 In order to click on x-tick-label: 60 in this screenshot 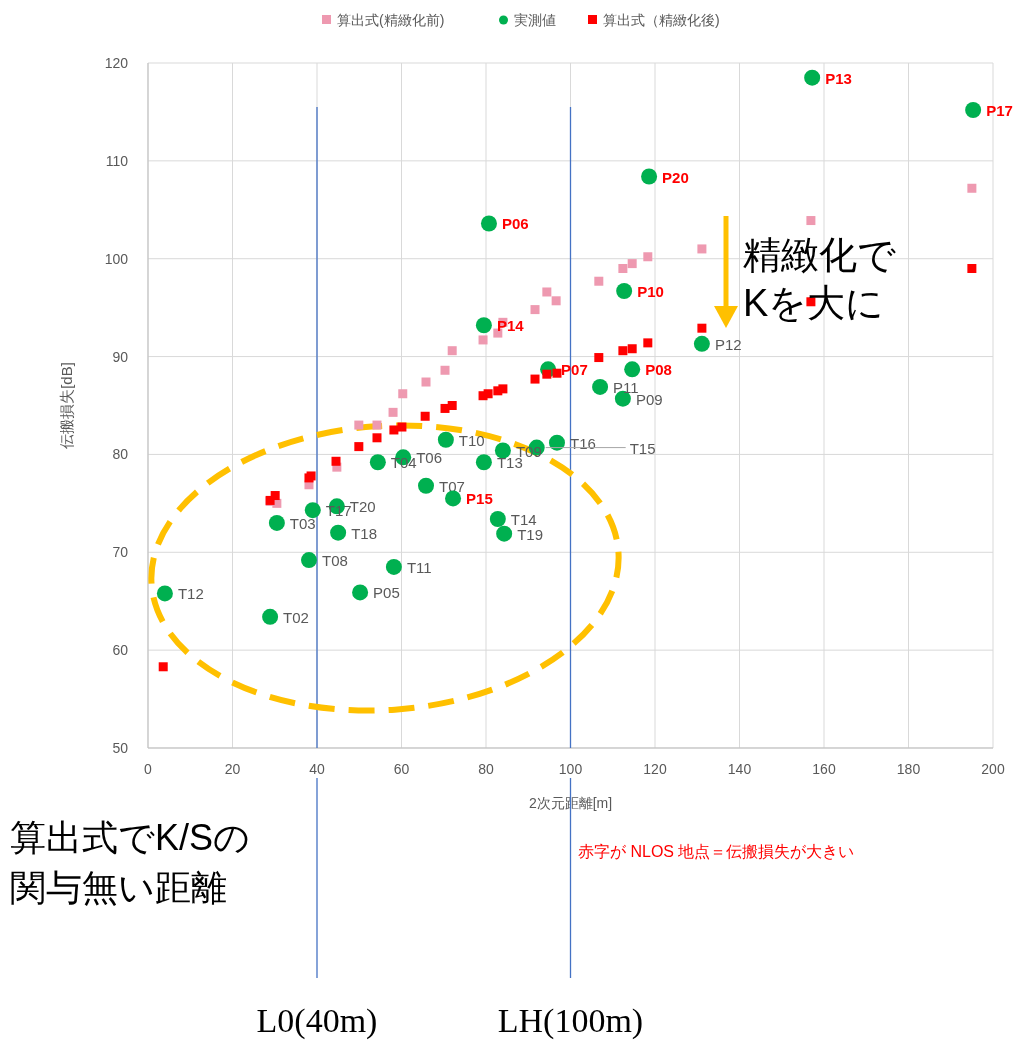, I will do `click(401, 769)`.